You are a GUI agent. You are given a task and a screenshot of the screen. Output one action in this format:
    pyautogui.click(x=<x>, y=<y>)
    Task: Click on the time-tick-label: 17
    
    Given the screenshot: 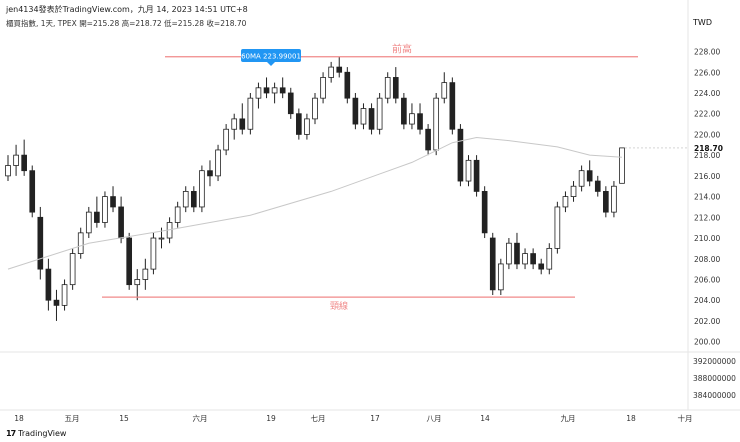 What is the action you would take?
    pyautogui.click(x=375, y=418)
    